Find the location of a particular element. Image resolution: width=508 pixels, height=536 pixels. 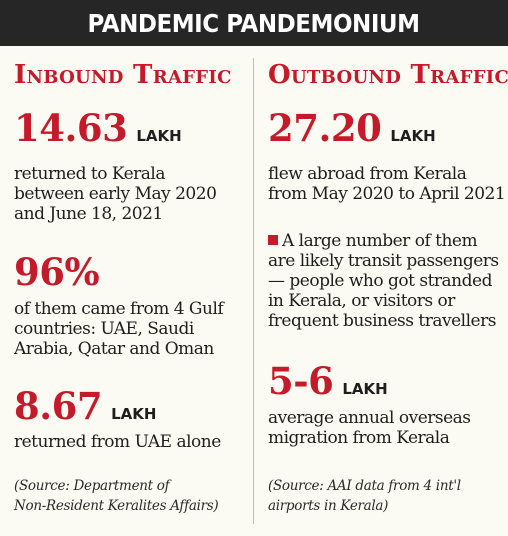

note-text: A large number of them is located at coordinates (380, 241).